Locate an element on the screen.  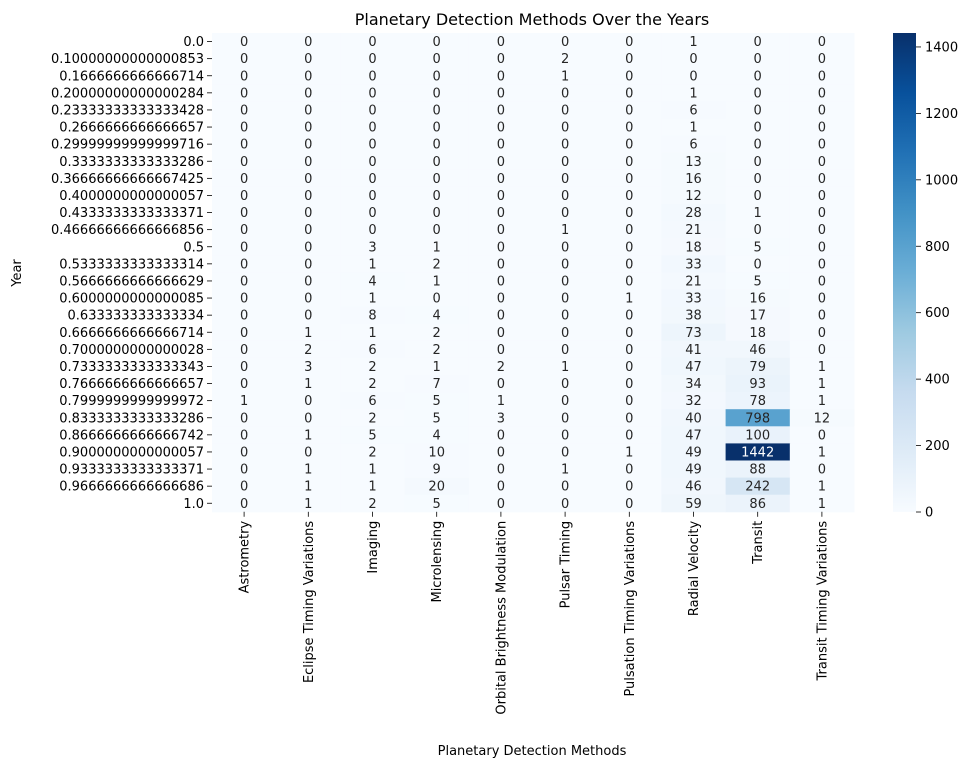
x-tick-label: Transit is located at coordinates (758, 543).